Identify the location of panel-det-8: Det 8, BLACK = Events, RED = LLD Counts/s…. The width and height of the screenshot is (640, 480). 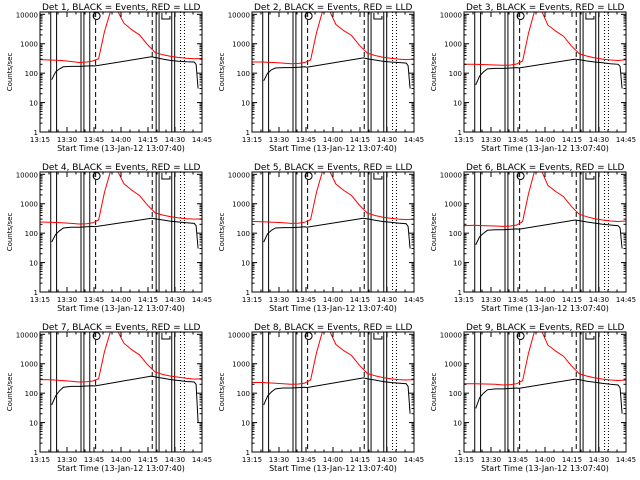
(321, 398).